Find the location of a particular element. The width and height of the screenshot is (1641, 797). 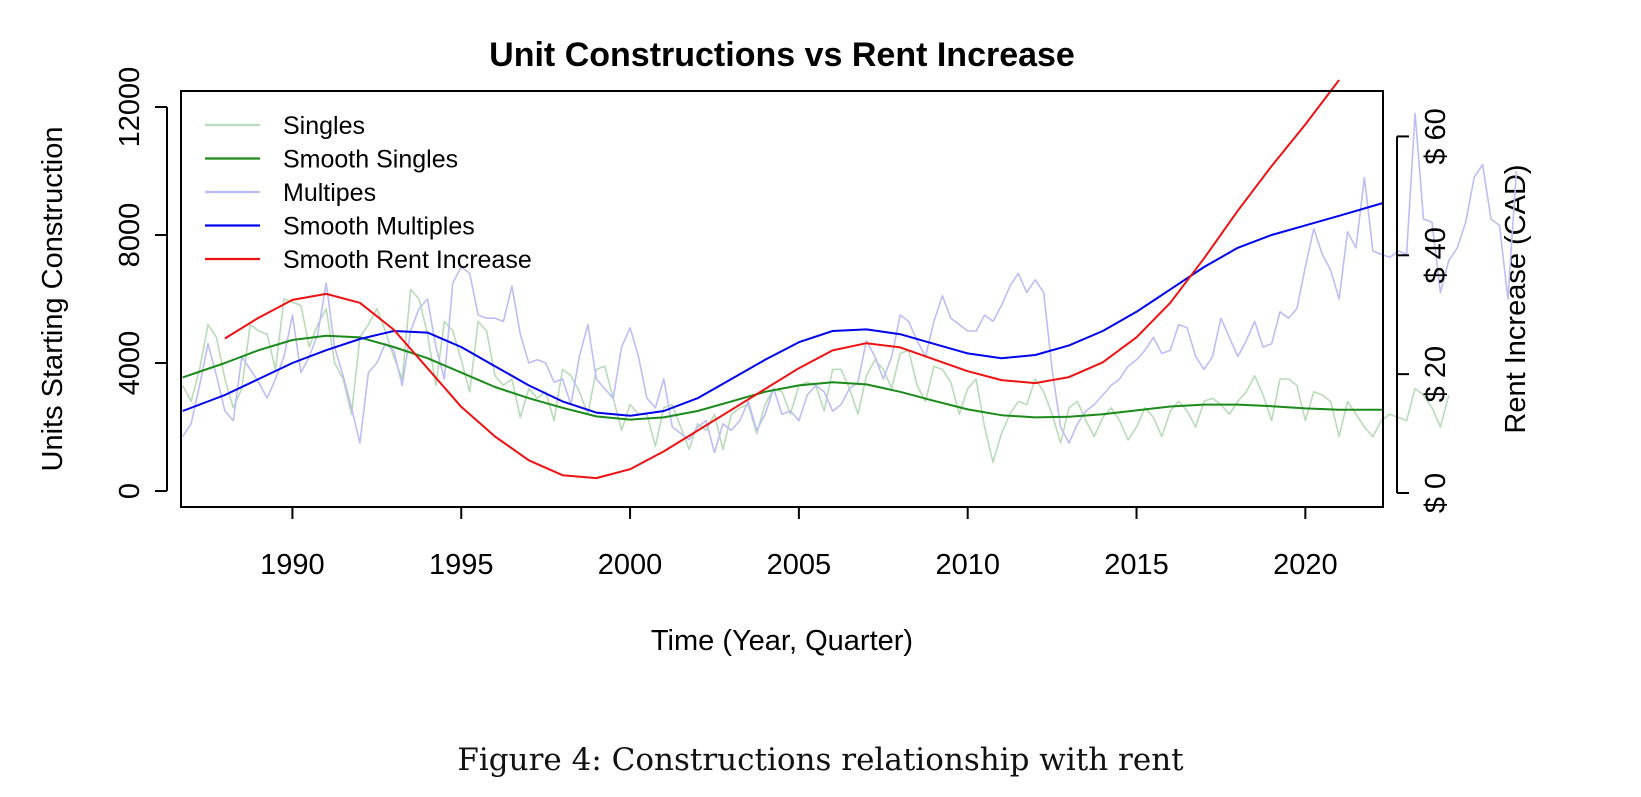

x-tick-label: 2020 is located at coordinates (1305, 565).